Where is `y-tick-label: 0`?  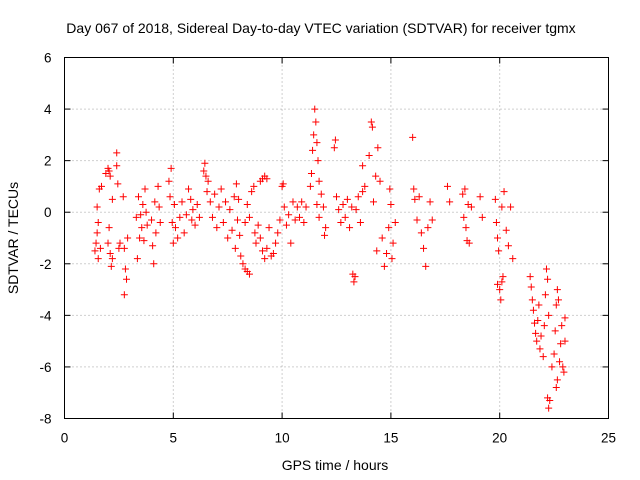 y-tick-label: 0 is located at coordinates (48, 212).